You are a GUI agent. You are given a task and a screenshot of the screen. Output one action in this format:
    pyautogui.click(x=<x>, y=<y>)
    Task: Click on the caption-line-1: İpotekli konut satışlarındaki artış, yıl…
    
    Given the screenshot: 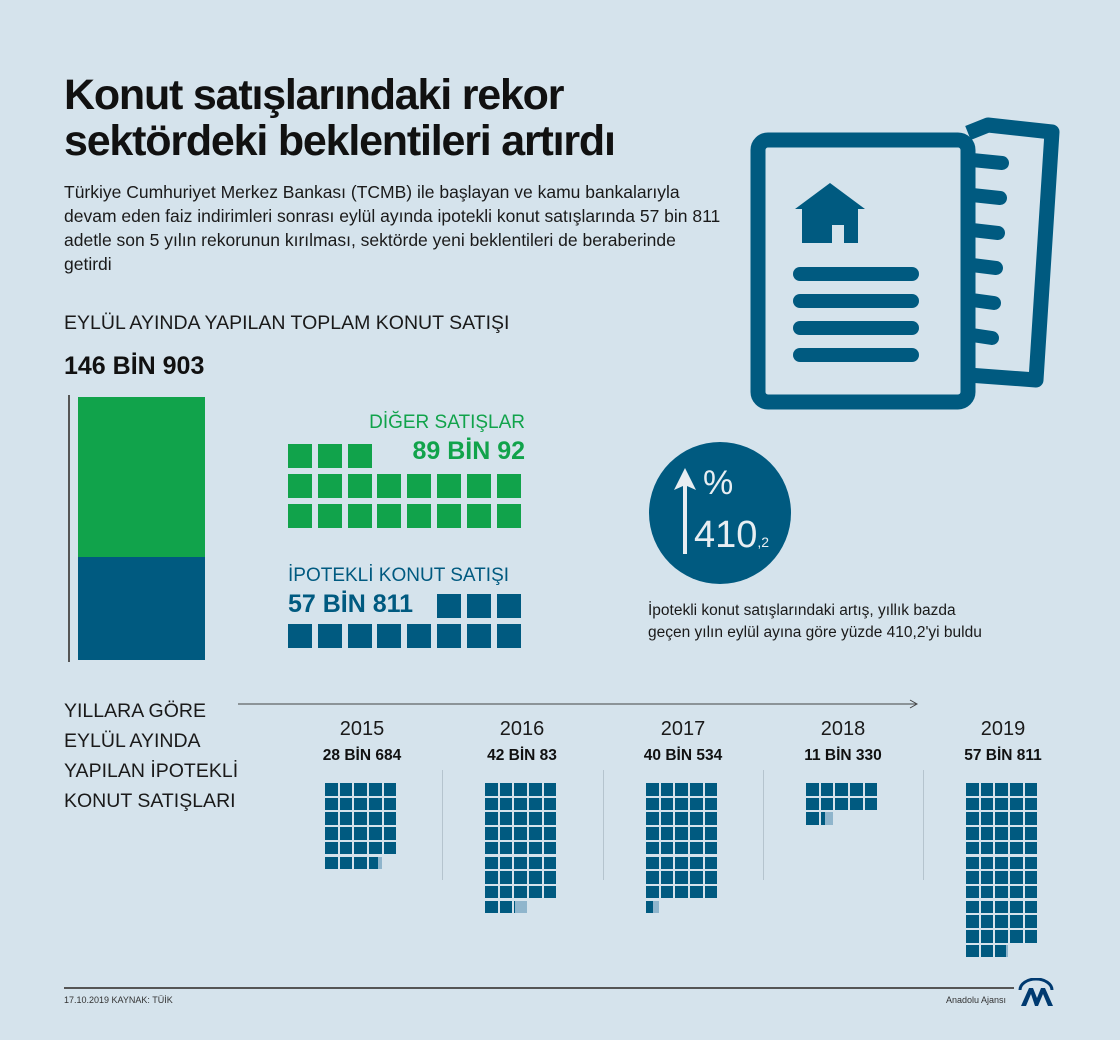 What is the action you would take?
    pyautogui.click(x=802, y=610)
    